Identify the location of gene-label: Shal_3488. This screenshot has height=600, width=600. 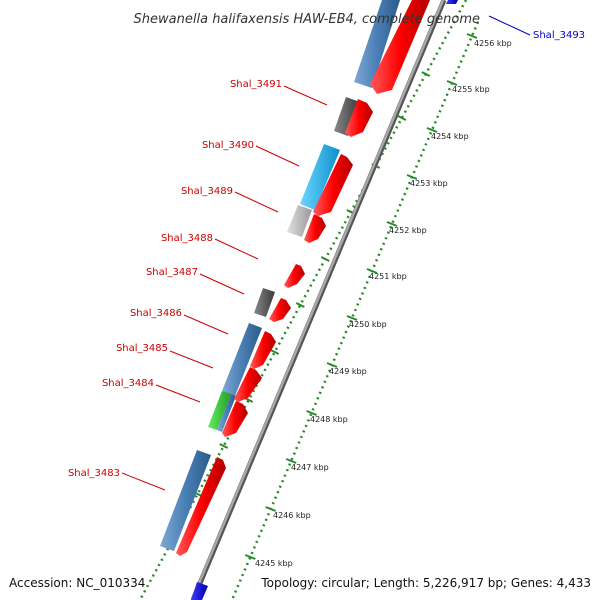
(187, 238).